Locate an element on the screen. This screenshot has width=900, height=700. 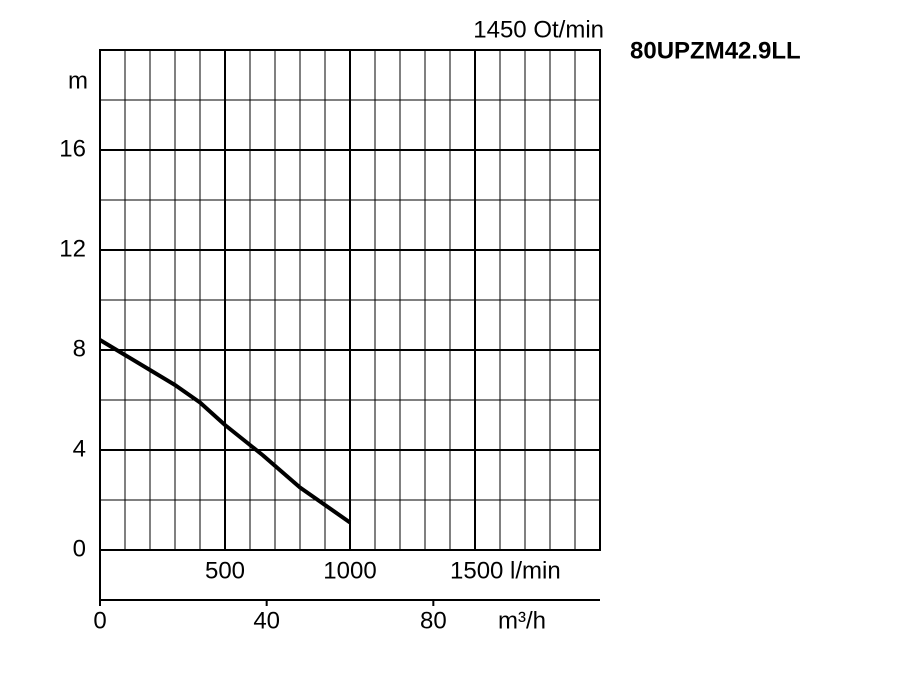
pump-curve is located at coordinates (225, 431).